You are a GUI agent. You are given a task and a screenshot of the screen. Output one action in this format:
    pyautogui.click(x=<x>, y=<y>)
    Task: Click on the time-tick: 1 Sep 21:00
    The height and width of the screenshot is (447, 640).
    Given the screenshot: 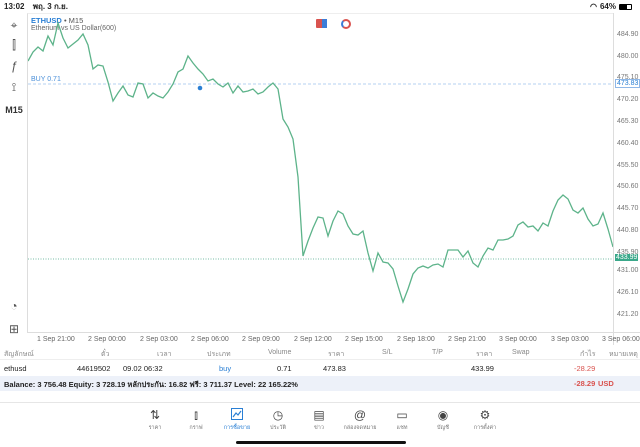 What is the action you would take?
    pyautogui.click(x=56, y=339)
    